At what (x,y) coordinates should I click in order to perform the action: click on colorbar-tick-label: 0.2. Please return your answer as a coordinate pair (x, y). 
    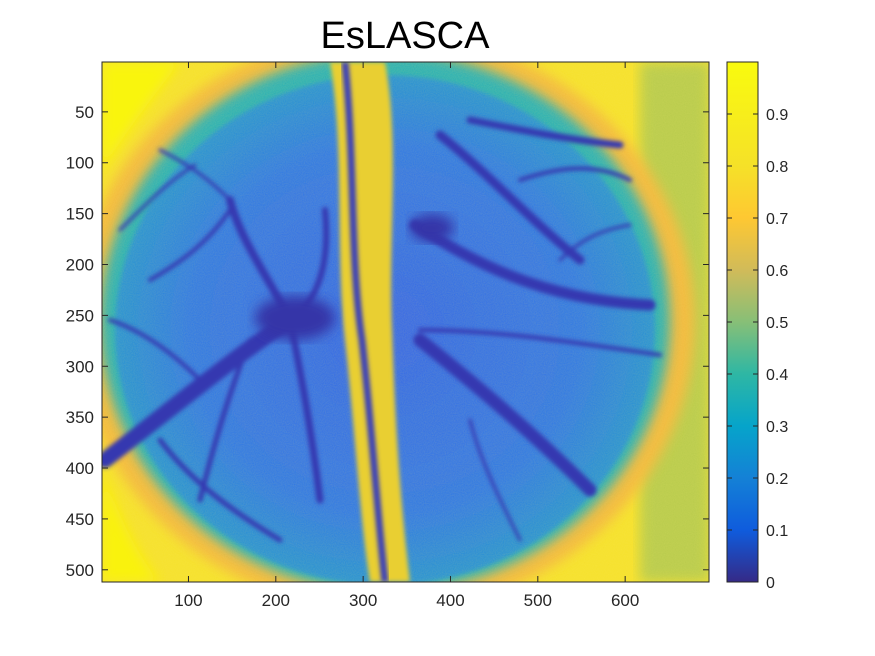
    Looking at the image, I should click on (777, 479).